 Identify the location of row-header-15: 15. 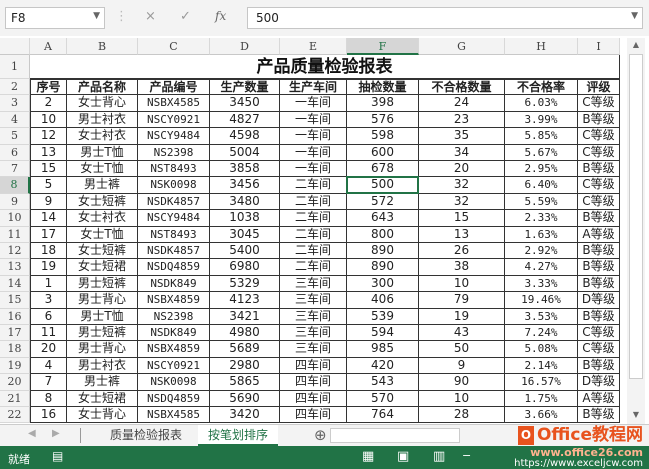
(15, 300).